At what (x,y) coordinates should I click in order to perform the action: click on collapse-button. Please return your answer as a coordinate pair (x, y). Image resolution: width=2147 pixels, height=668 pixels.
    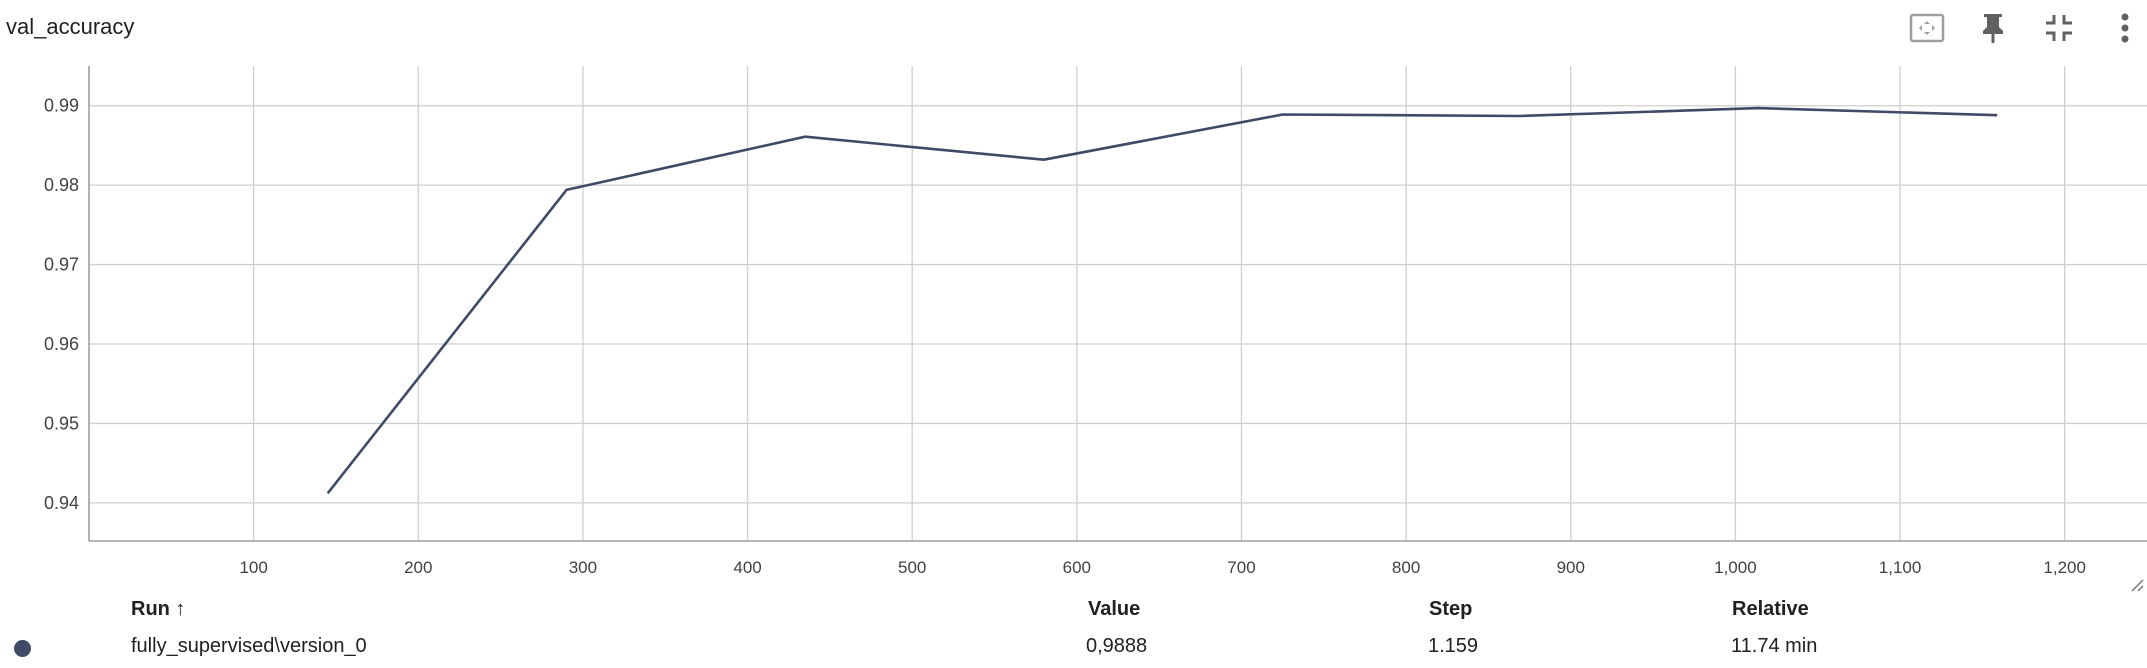
    Looking at the image, I should click on (2059, 28).